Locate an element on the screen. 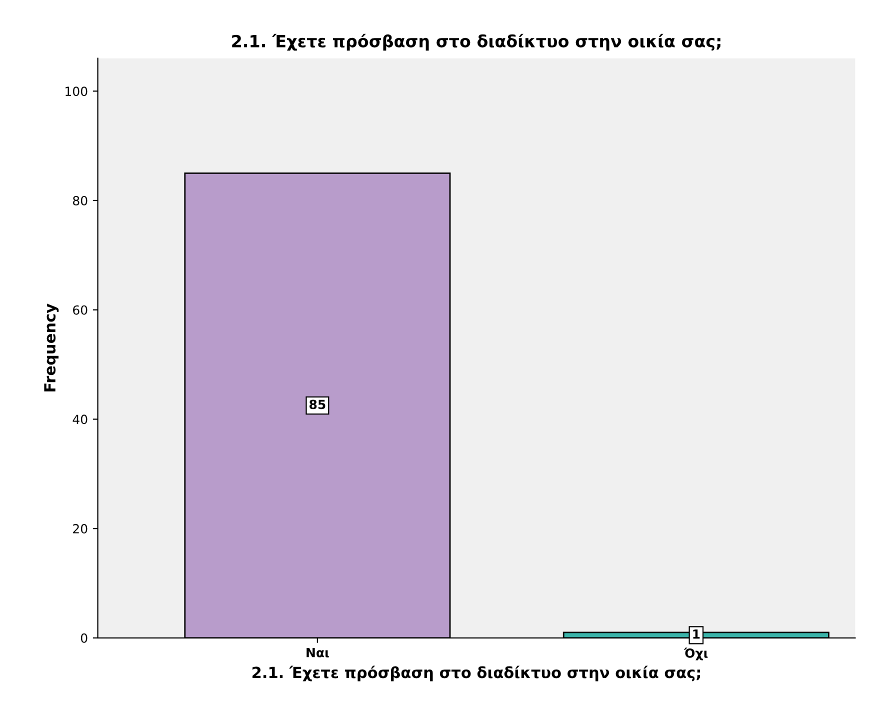 The width and height of the screenshot is (889, 720). y-tick-label: 20 is located at coordinates (80, 529).